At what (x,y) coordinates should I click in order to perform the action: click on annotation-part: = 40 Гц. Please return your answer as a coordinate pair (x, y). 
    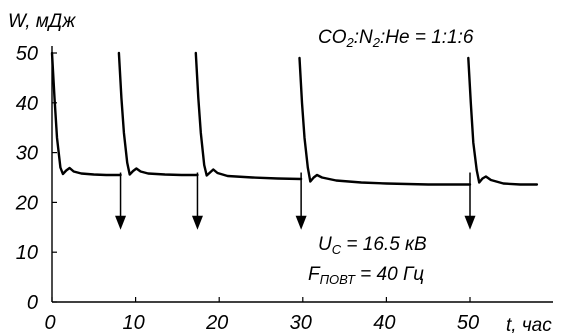
    Looking at the image, I should click on (389, 274).